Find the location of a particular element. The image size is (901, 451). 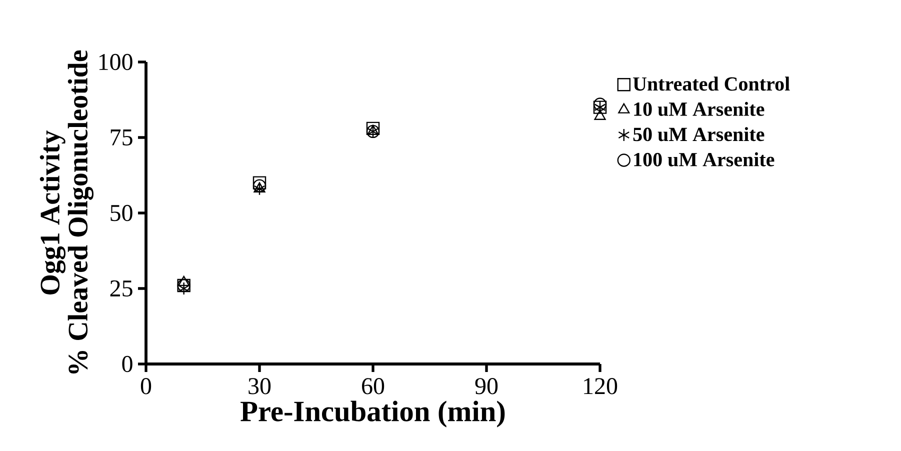

y-tick-label: 25 is located at coordinates (121, 288).